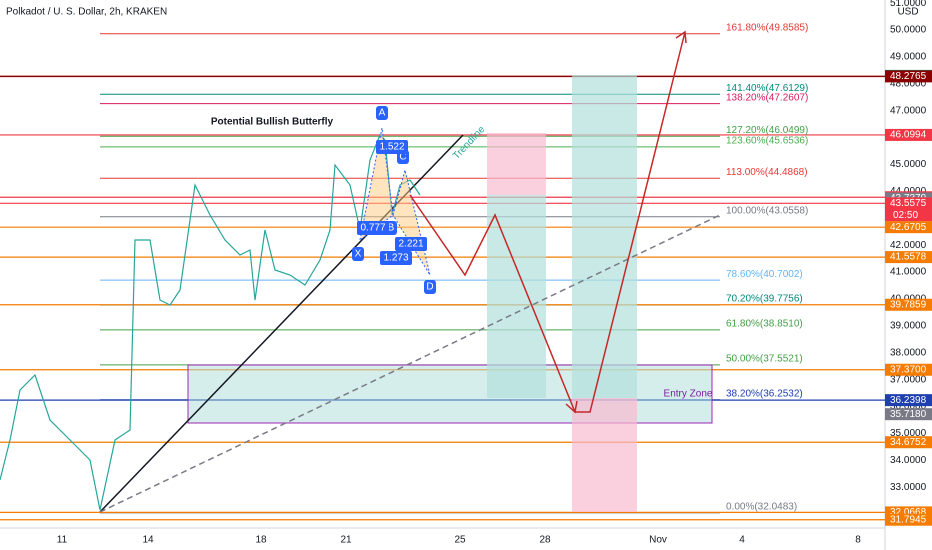 This screenshot has width=932, height=550. I want to click on price-badge-label: 31.7945, so click(908, 519).